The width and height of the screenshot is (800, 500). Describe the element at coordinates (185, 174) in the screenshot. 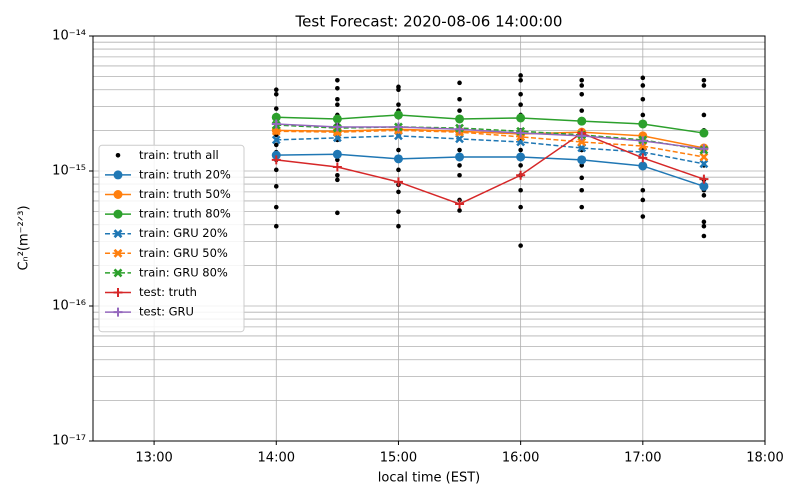

I see `legend-label: train: truth 20%` at that location.